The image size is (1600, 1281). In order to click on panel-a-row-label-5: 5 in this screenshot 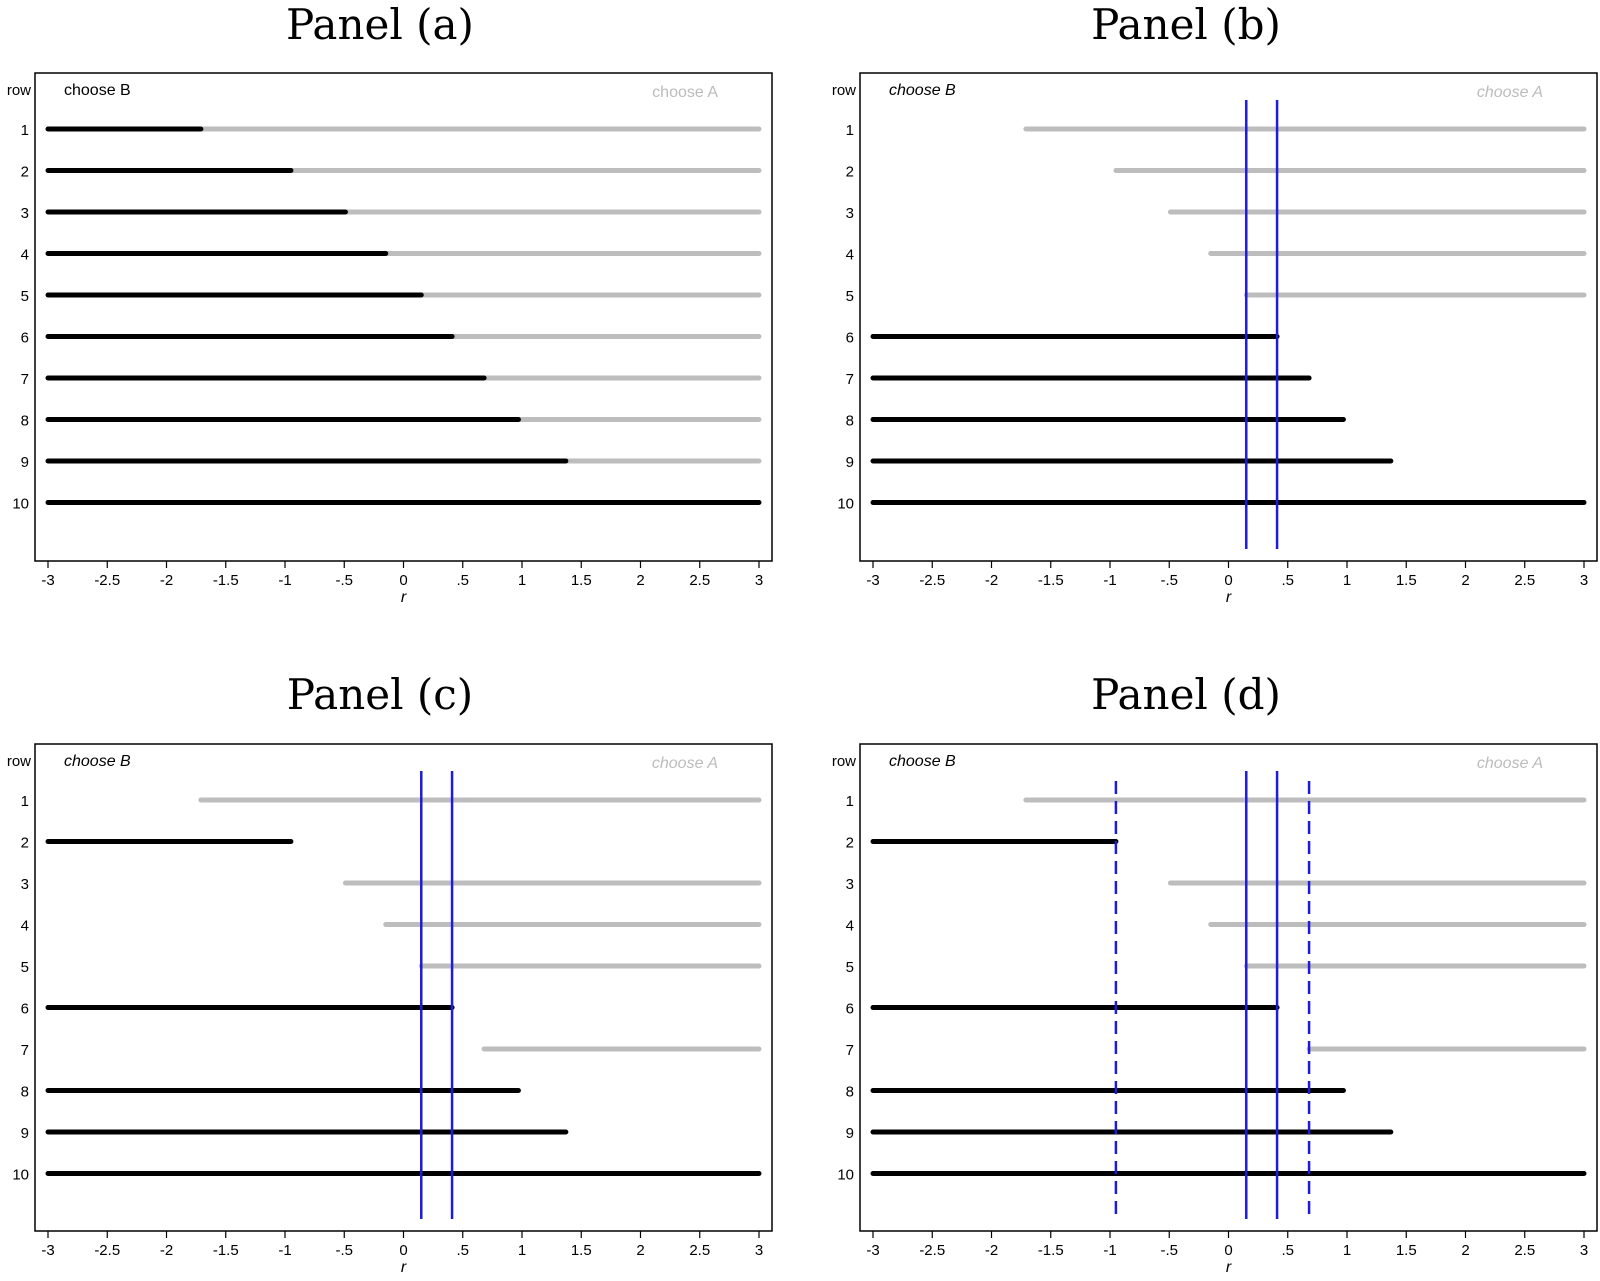, I will do `click(25, 296)`.